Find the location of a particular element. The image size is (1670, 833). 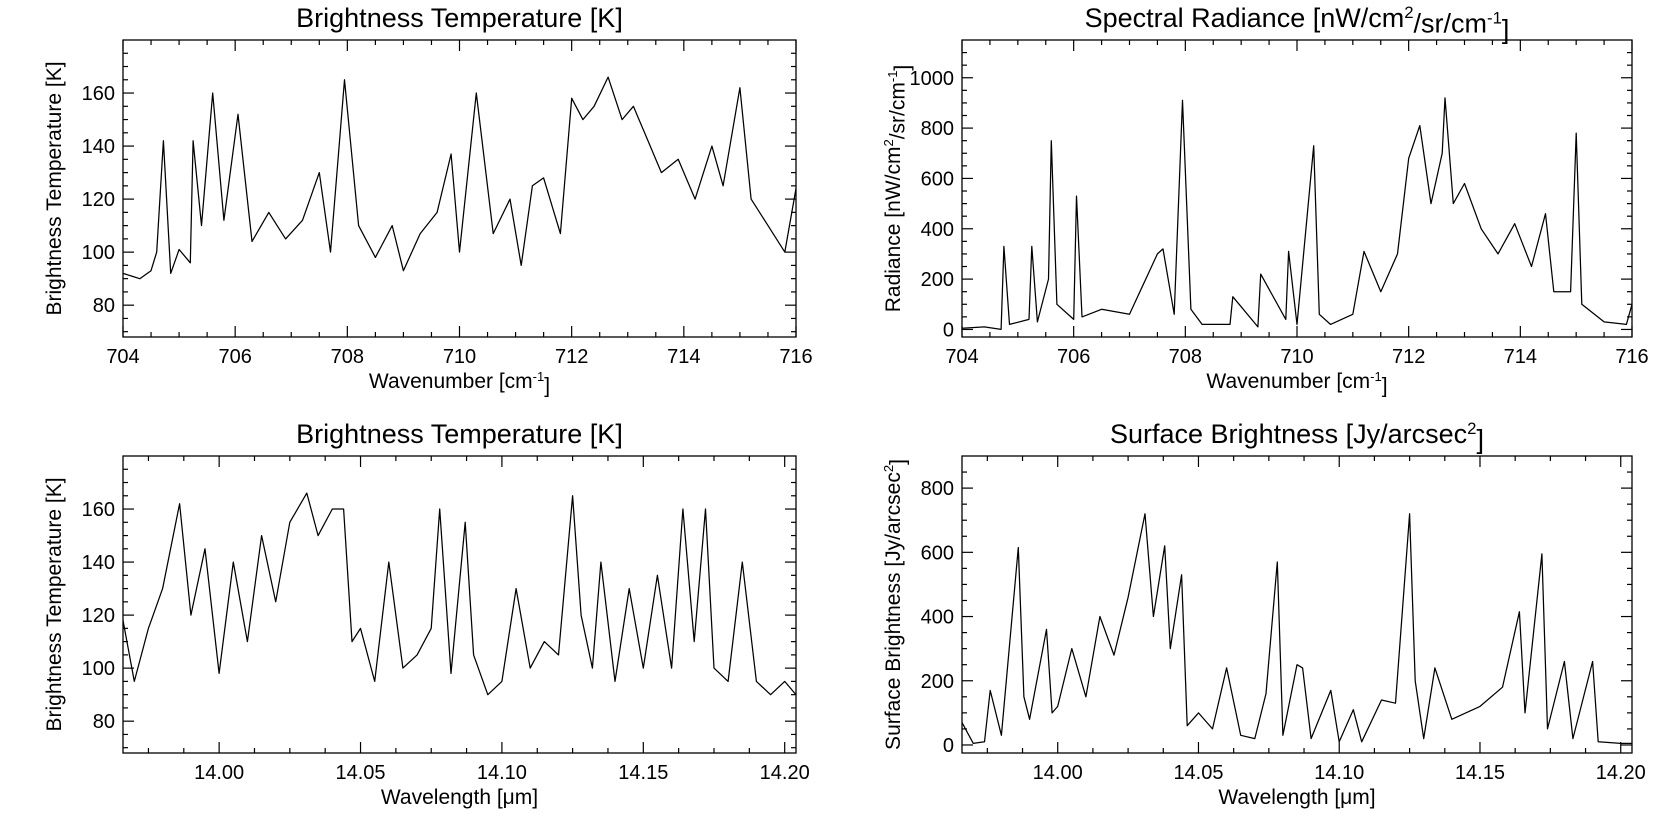

chart-title-superscript: -1 is located at coordinates (1494, 17).